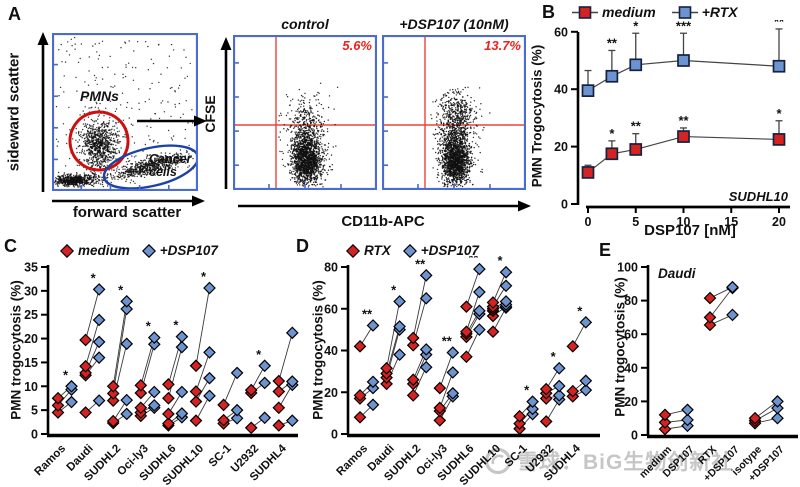 The image size is (800, 487). I want to click on legend-label-rtx: +RTX, so click(719, 12).